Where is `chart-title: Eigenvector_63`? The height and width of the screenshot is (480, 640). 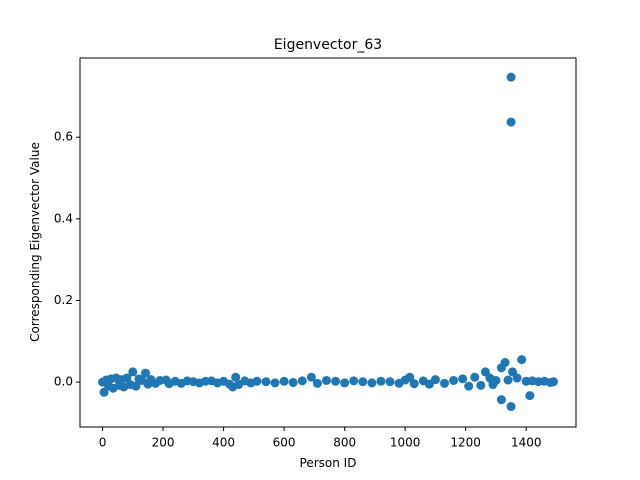 chart-title: Eigenvector_63 is located at coordinates (328, 45).